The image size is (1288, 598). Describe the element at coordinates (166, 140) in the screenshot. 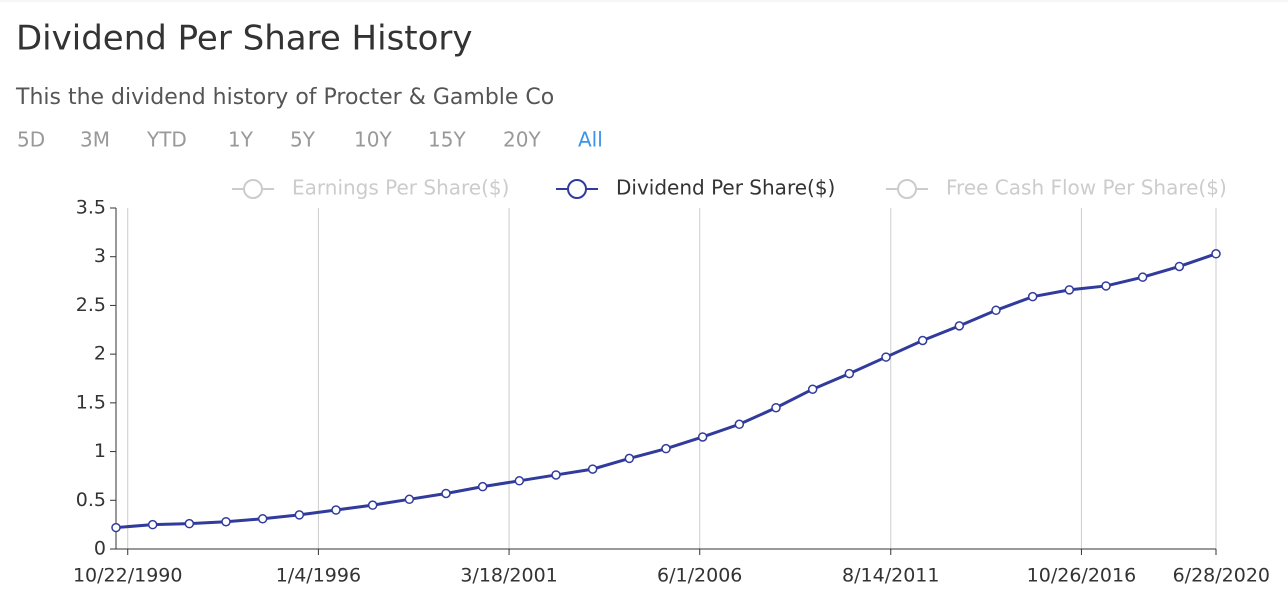

I see `range-button: YTD` at that location.